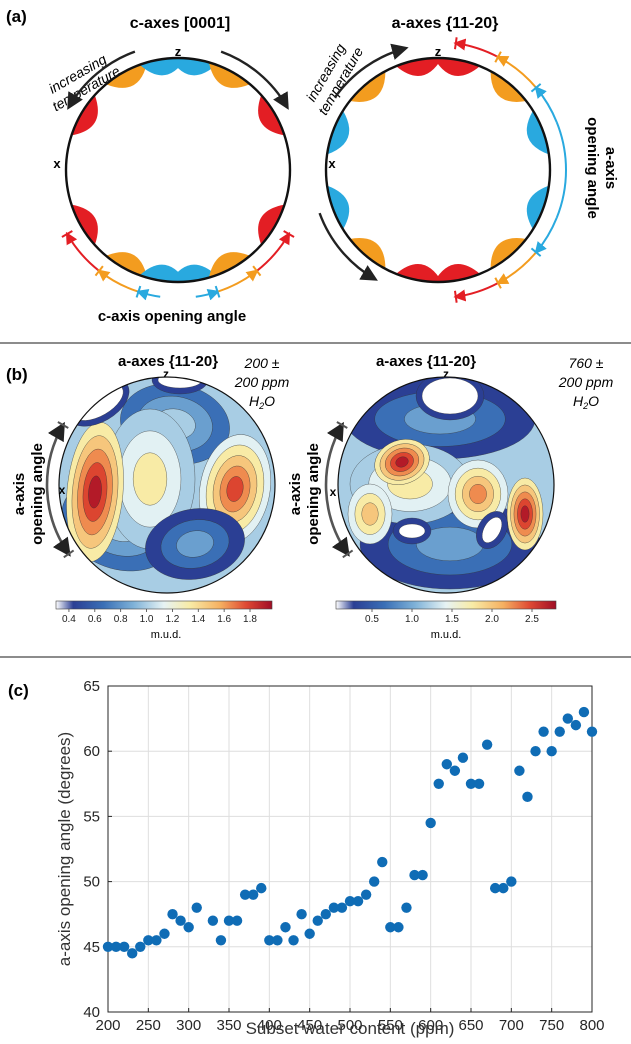 The width and height of the screenshot is (631, 1044). I want to click on c-axes-stereonet, so click(178, 170).